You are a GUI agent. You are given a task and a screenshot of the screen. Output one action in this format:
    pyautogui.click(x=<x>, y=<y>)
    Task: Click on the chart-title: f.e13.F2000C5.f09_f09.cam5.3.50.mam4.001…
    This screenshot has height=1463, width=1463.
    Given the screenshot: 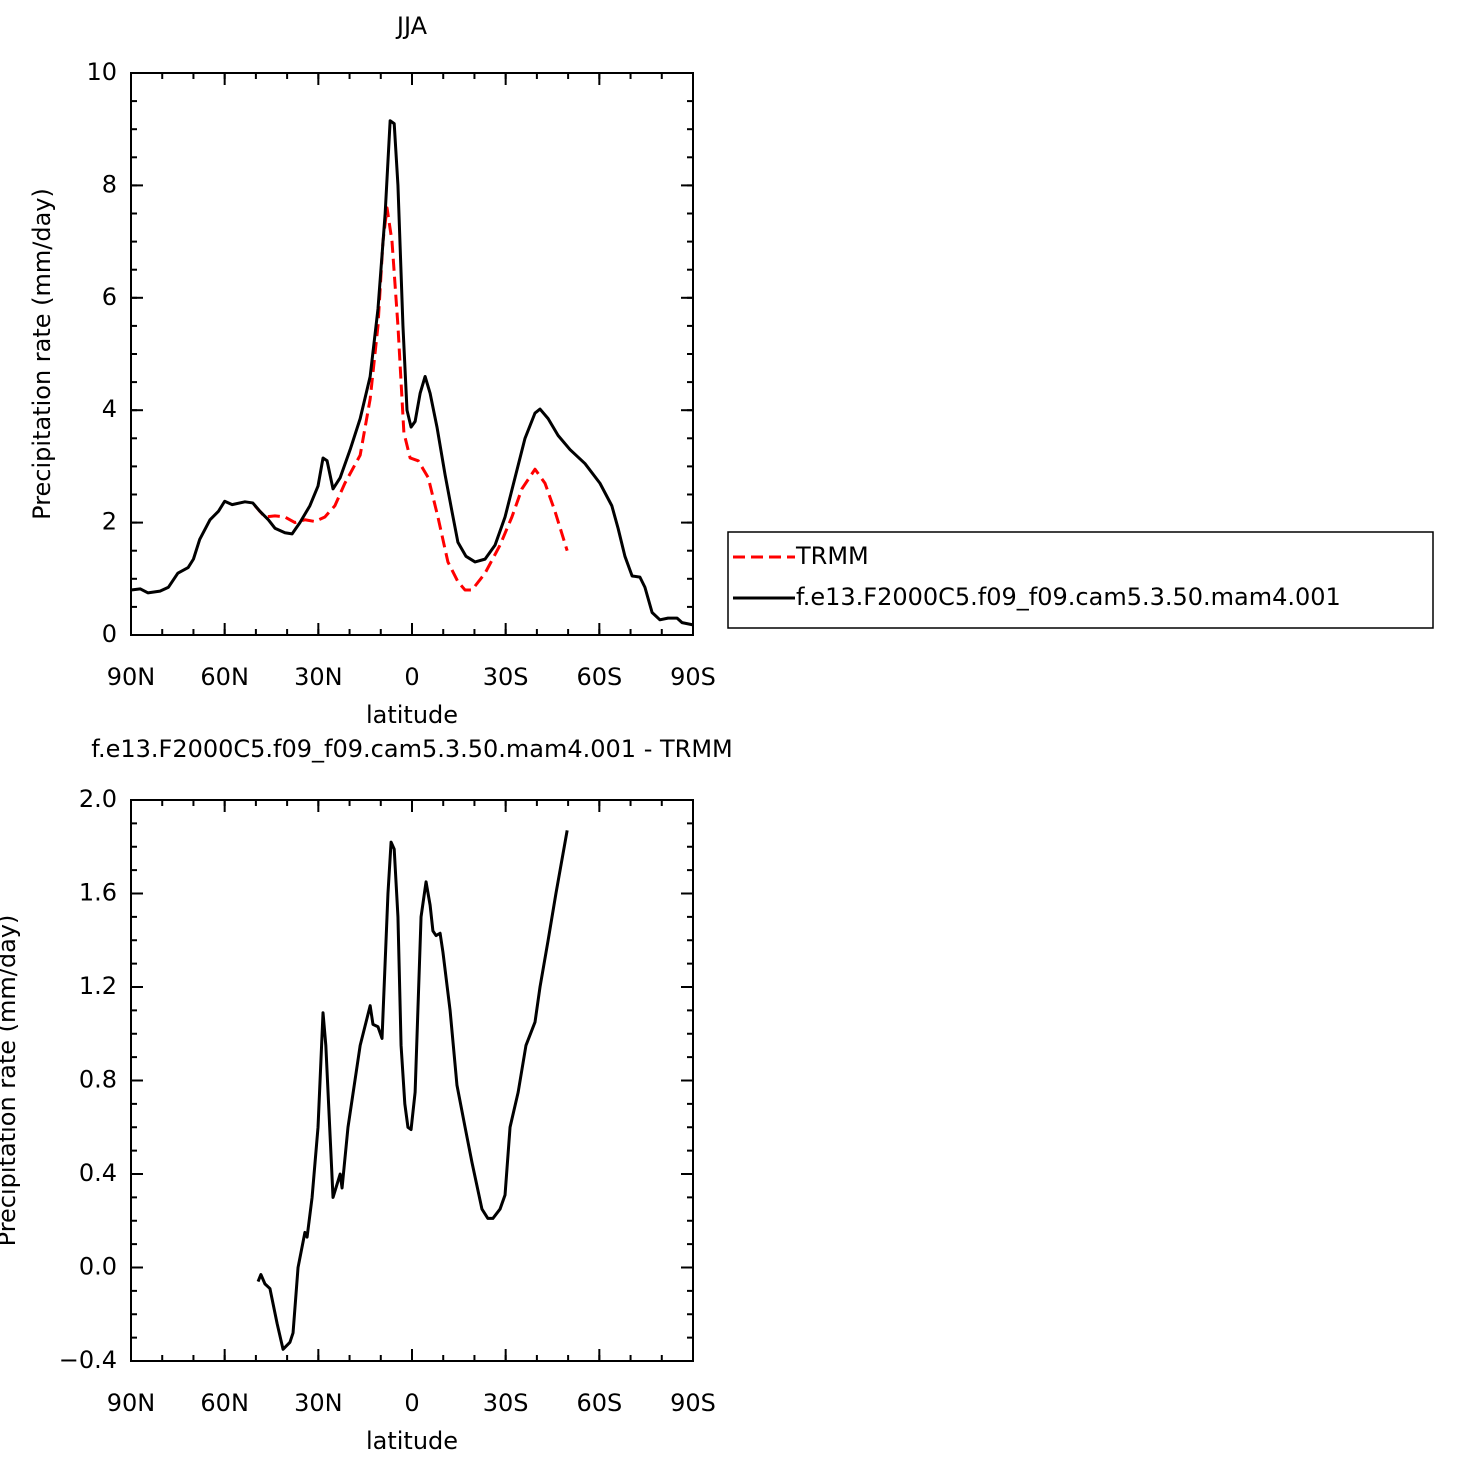 What is the action you would take?
    pyautogui.click(x=412, y=749)
    